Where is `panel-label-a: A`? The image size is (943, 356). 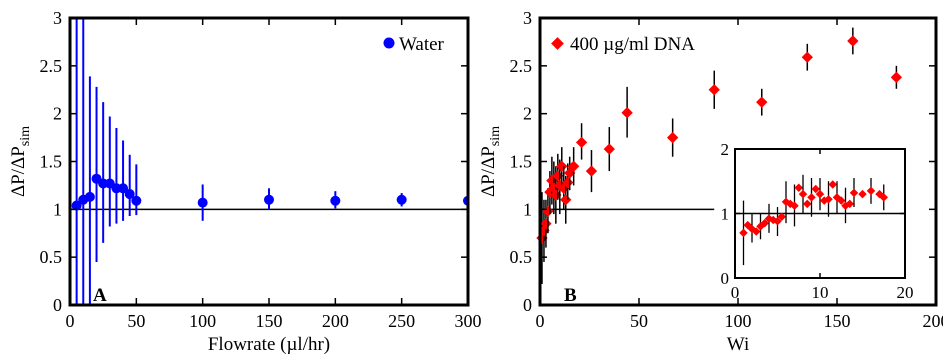 panel-label-a: A is located at coordinates (100, 295).